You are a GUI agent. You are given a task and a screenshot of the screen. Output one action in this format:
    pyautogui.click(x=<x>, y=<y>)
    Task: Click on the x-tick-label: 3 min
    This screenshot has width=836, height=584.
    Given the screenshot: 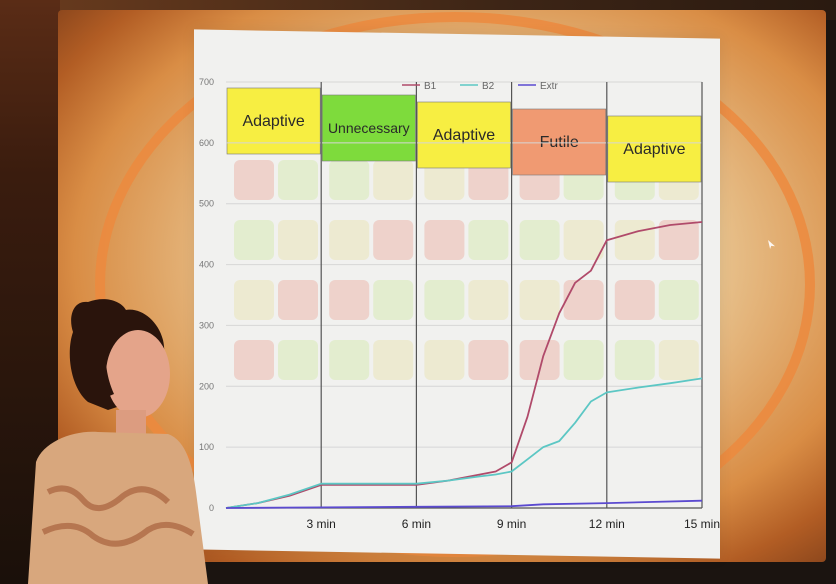 What is the action you would take?
    pyautogui.click(x=321, y=524)
    